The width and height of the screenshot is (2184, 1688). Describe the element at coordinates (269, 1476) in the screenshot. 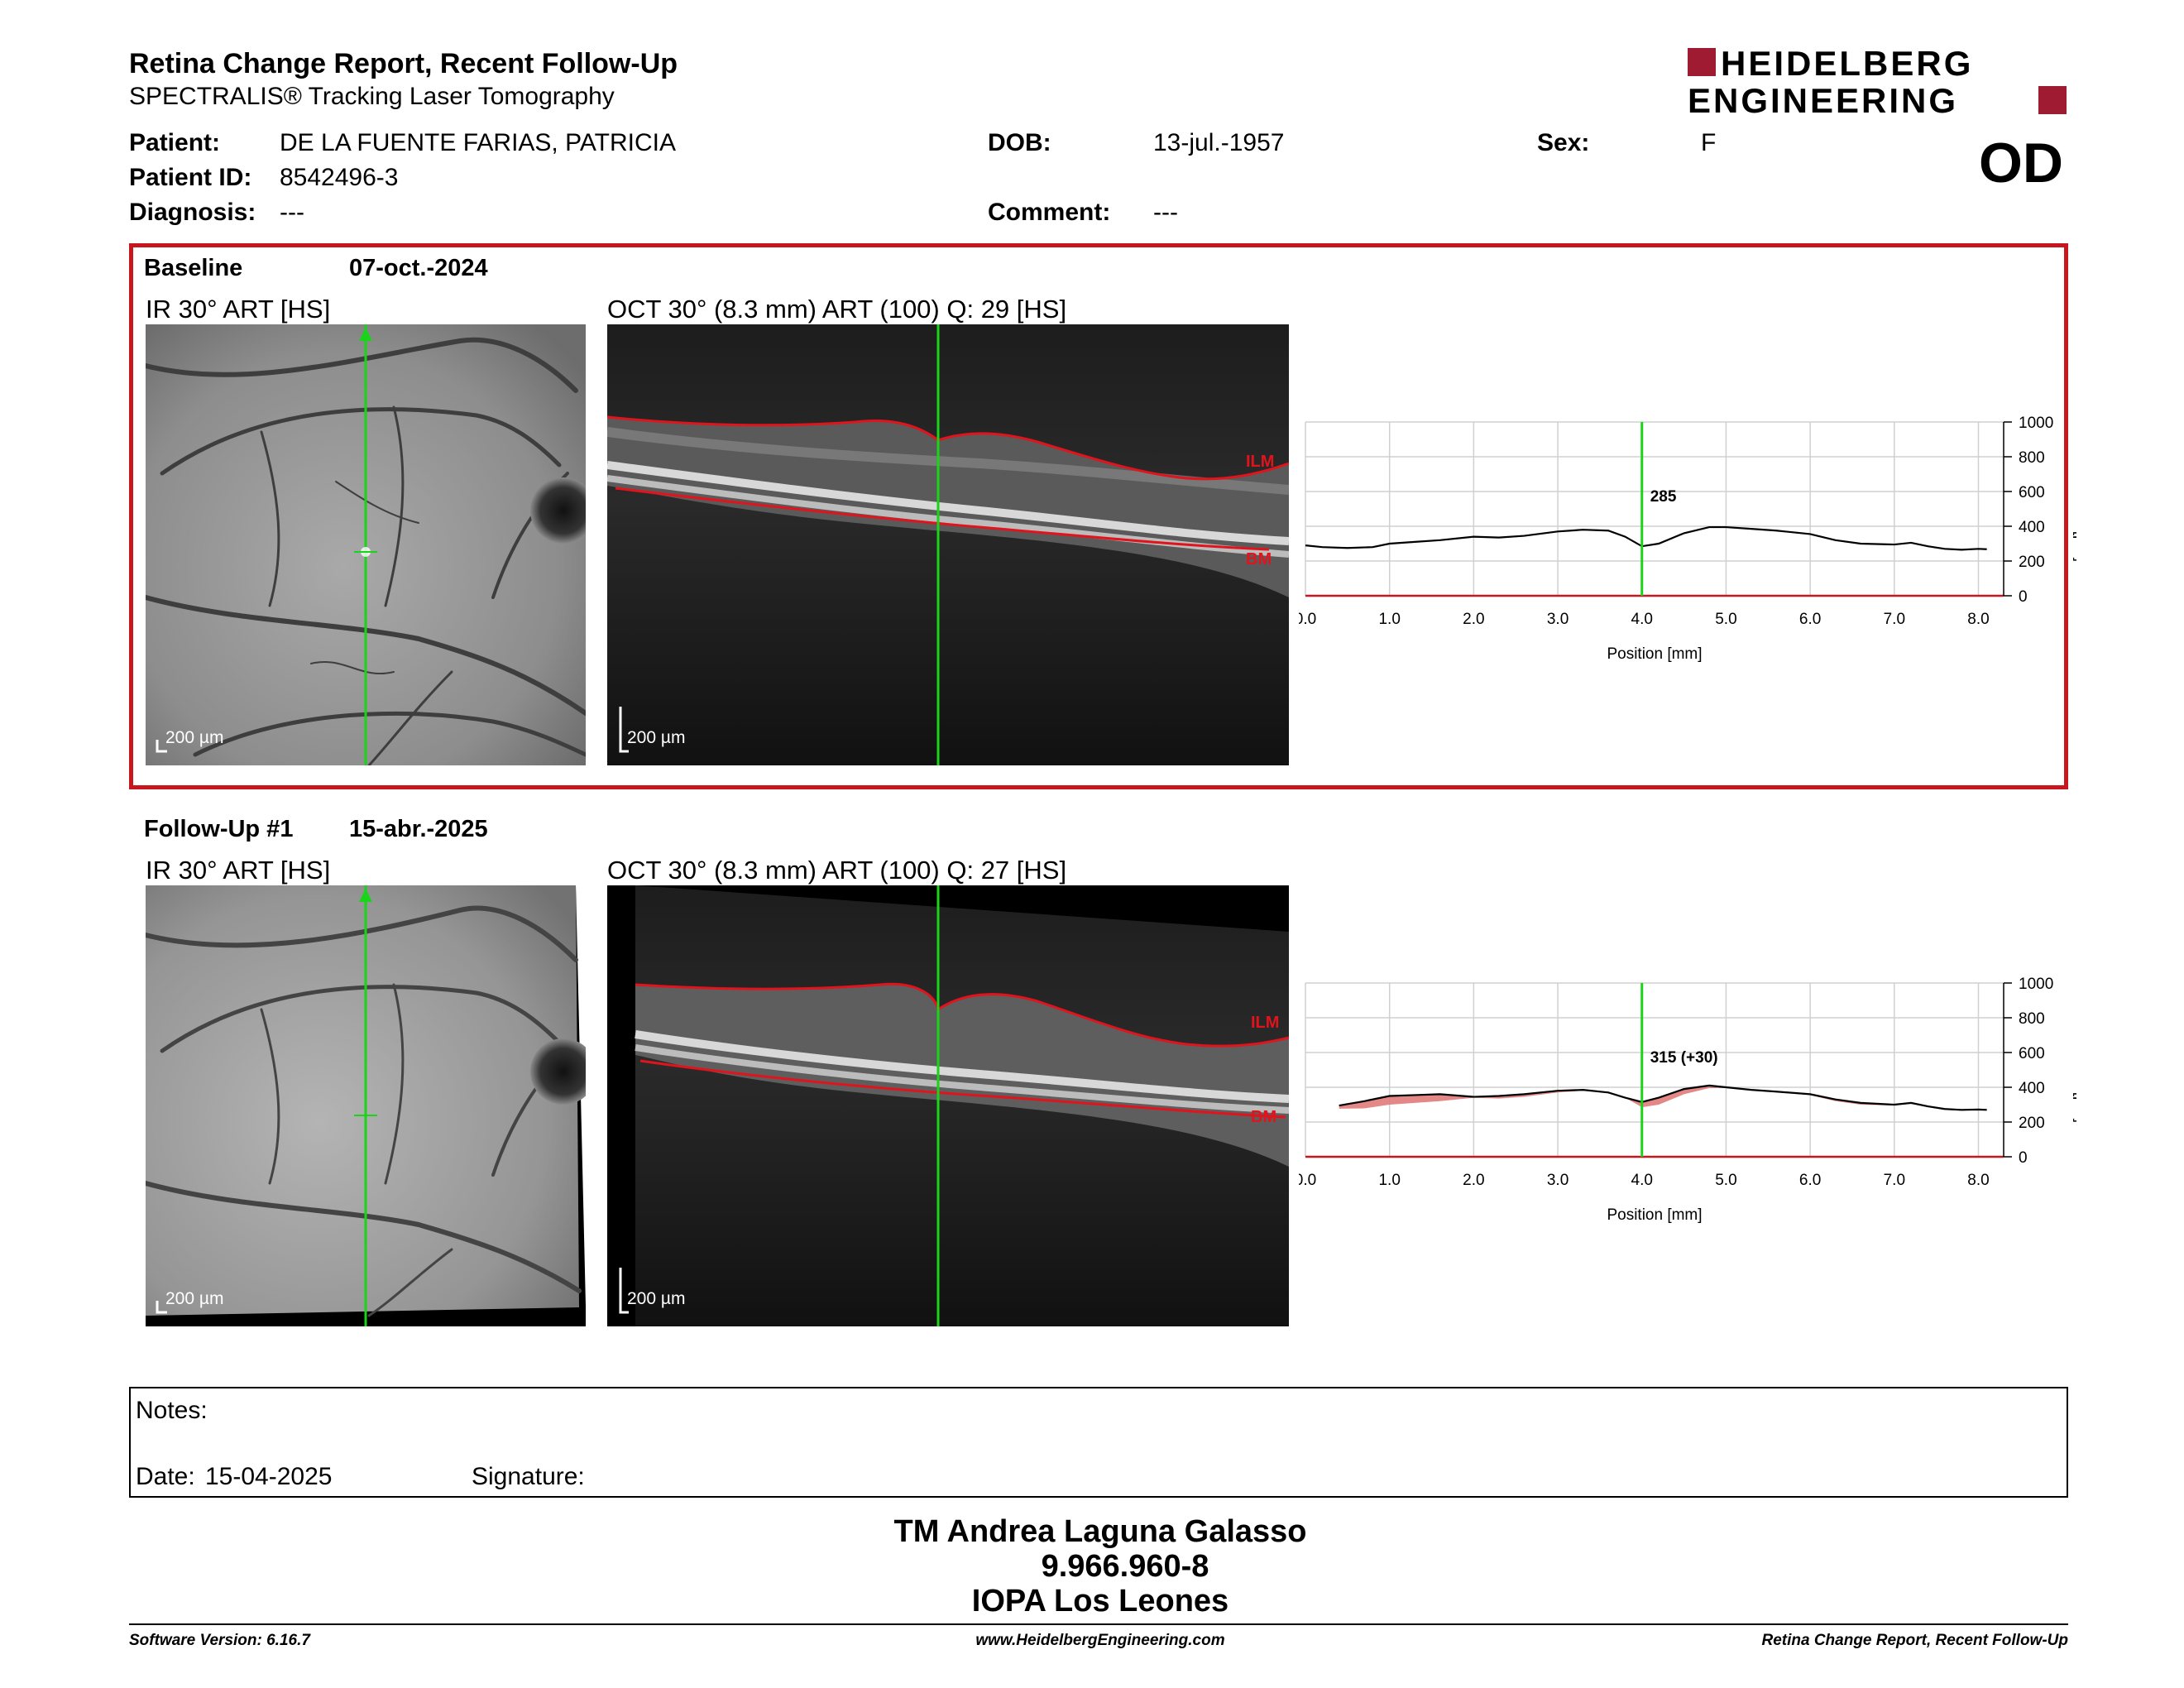

I see `notes-date-value: 15-04-2025` at that location.